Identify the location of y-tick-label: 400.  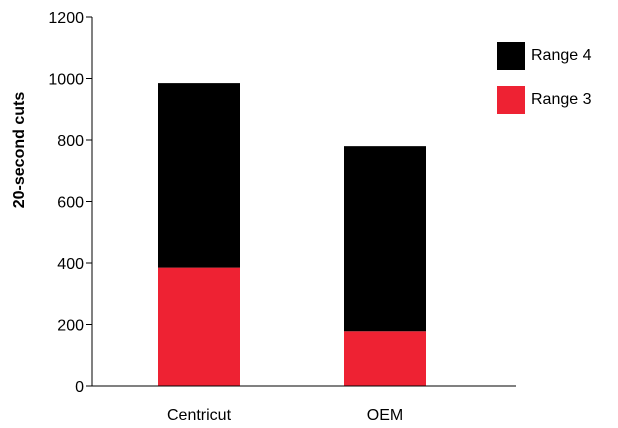
(70, 264).